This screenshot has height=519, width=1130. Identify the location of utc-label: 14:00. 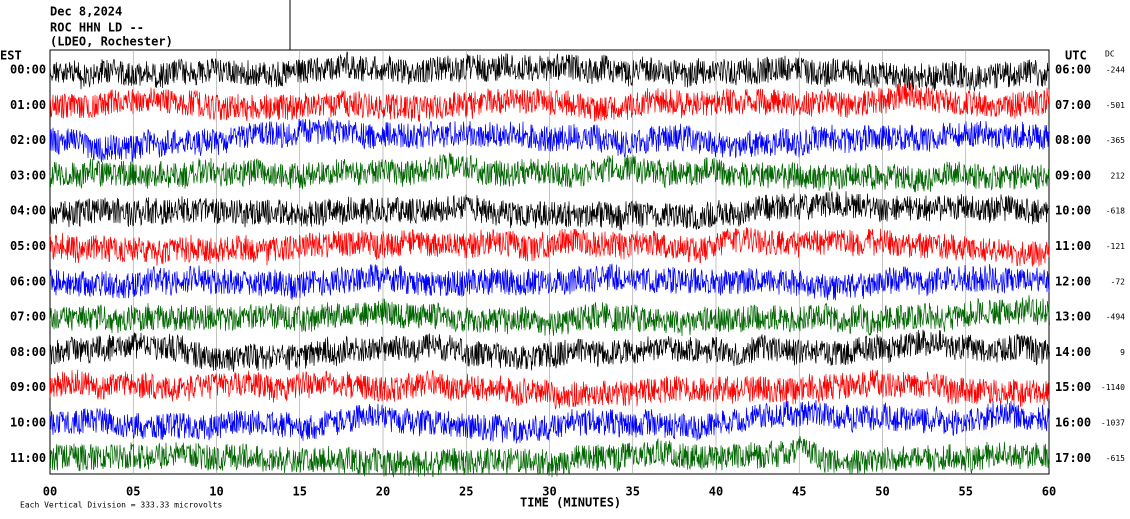
(1073, 352).